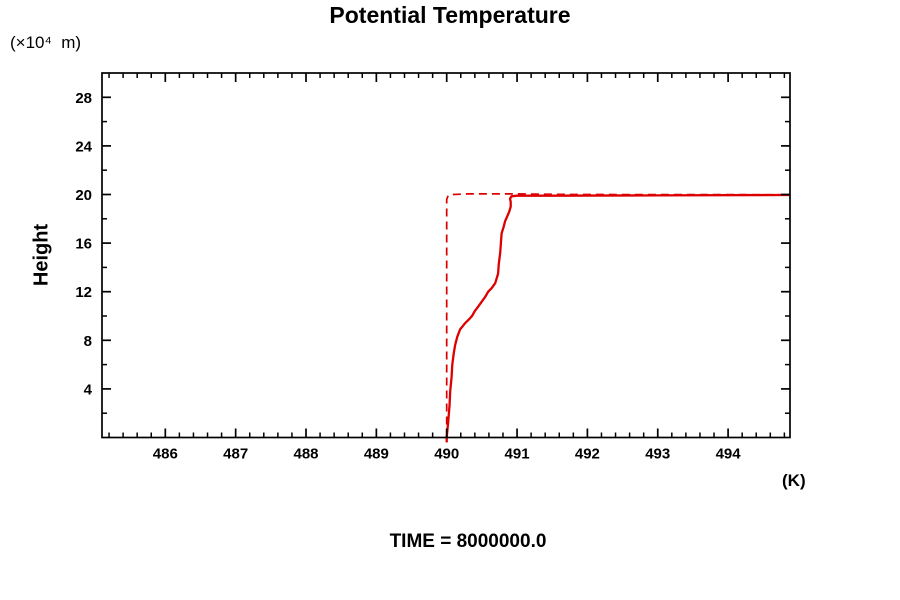  What do you see at coordinates (446, 454) in the screenshot?
I see `x-tick-label: 490` at bounding box center [446, 454].